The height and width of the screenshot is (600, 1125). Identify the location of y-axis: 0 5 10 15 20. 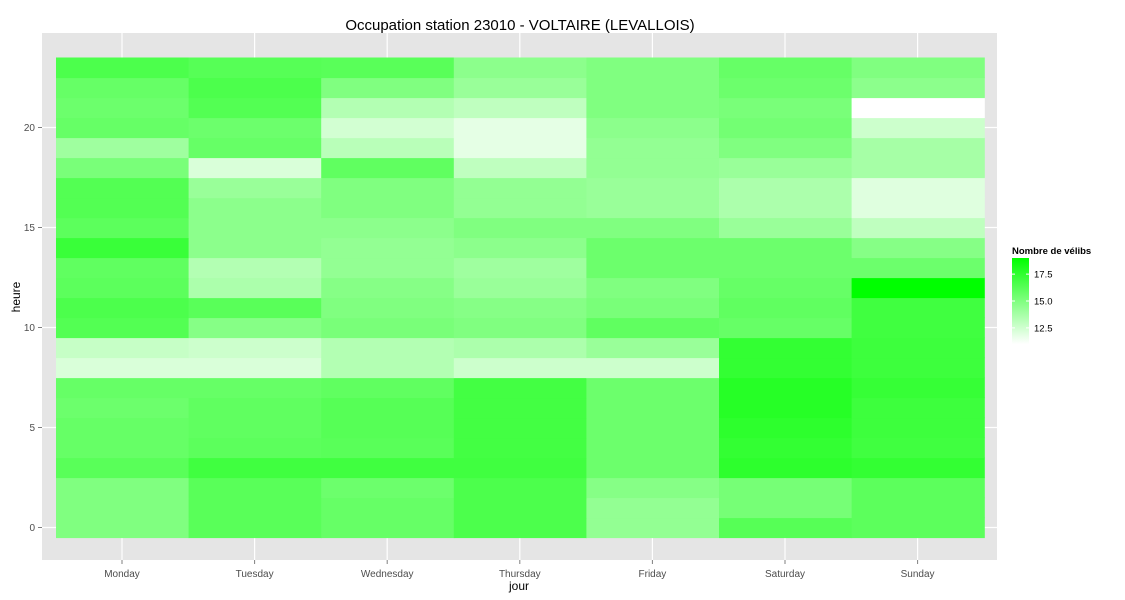
(33, 328).